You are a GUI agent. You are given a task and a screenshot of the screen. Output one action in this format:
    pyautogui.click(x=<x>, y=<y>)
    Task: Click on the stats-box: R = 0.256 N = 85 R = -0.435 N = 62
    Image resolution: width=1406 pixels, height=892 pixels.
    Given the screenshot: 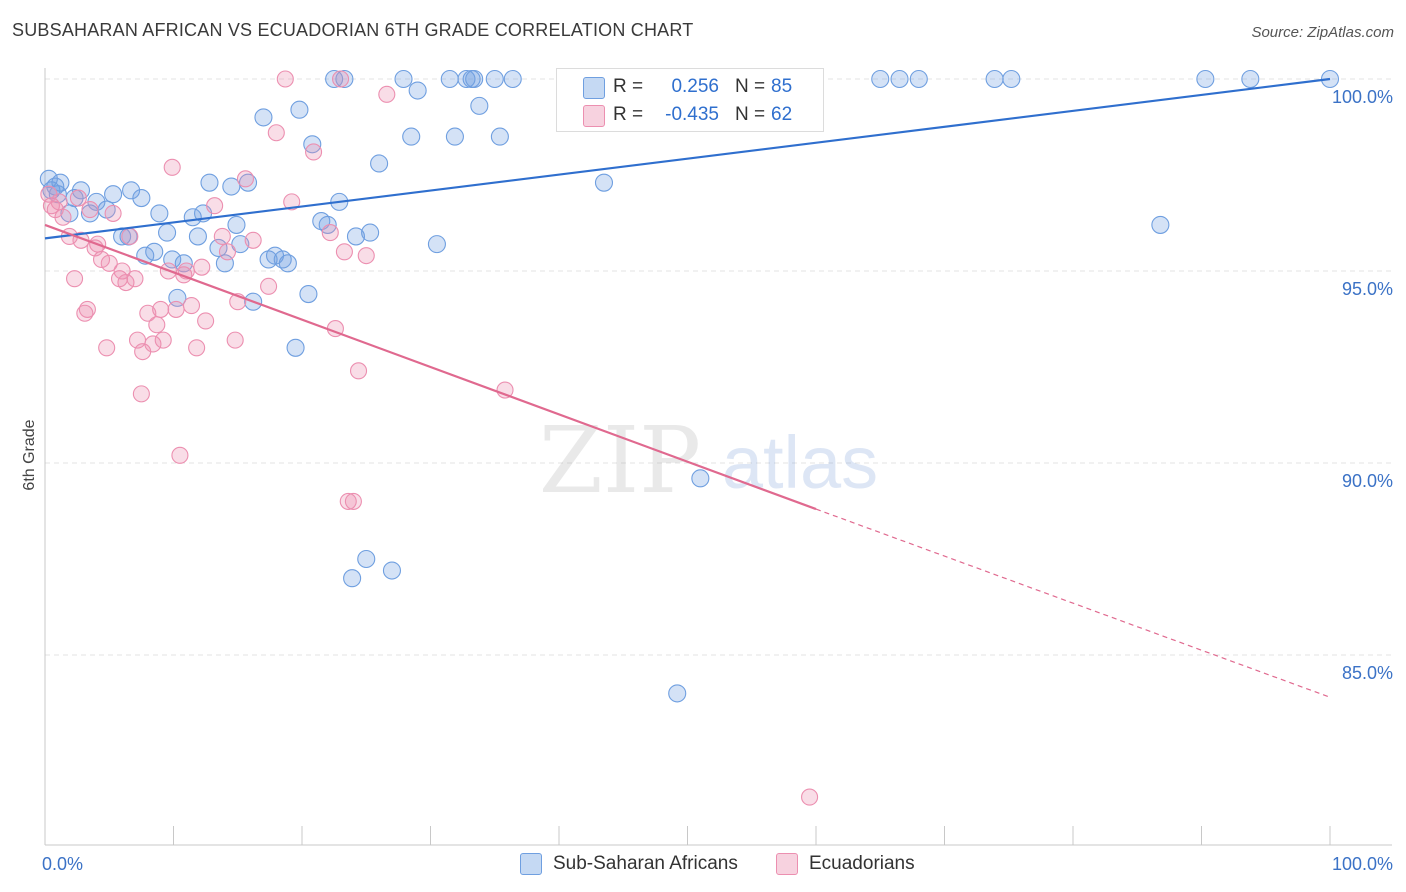 What is the action you would take?
    pyautogui.click(x=690, y=100)
    